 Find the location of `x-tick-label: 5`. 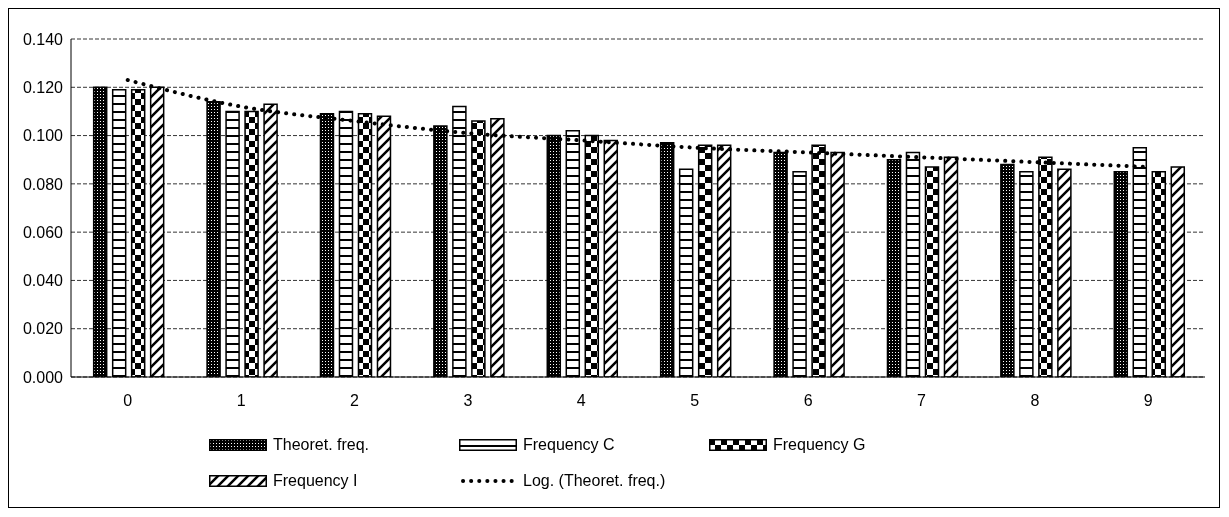

x-tick-label: 5 is located at coordinates (695, 401).